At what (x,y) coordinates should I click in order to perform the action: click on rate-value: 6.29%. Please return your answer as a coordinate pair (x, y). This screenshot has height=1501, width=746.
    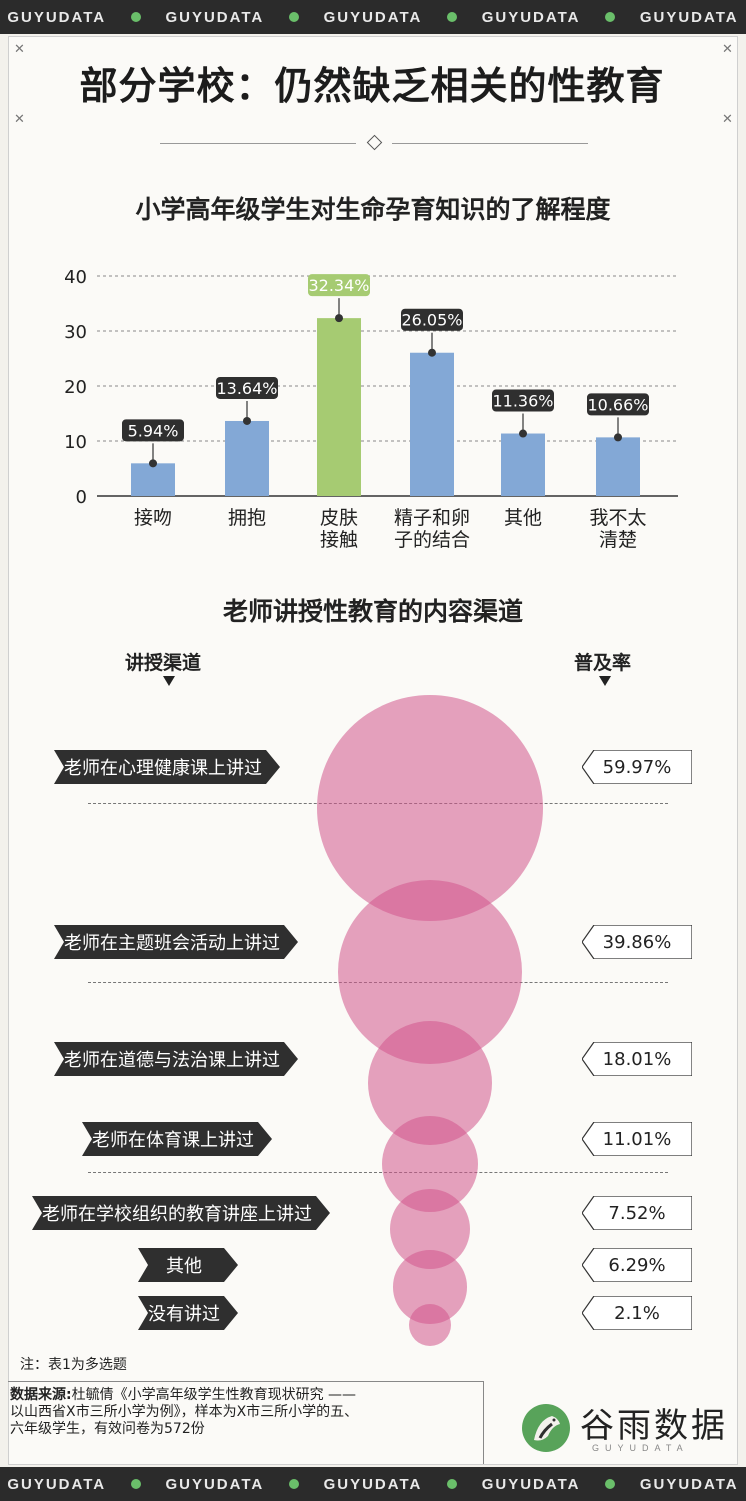
    Looking at the image, I should click on (637, 1265).